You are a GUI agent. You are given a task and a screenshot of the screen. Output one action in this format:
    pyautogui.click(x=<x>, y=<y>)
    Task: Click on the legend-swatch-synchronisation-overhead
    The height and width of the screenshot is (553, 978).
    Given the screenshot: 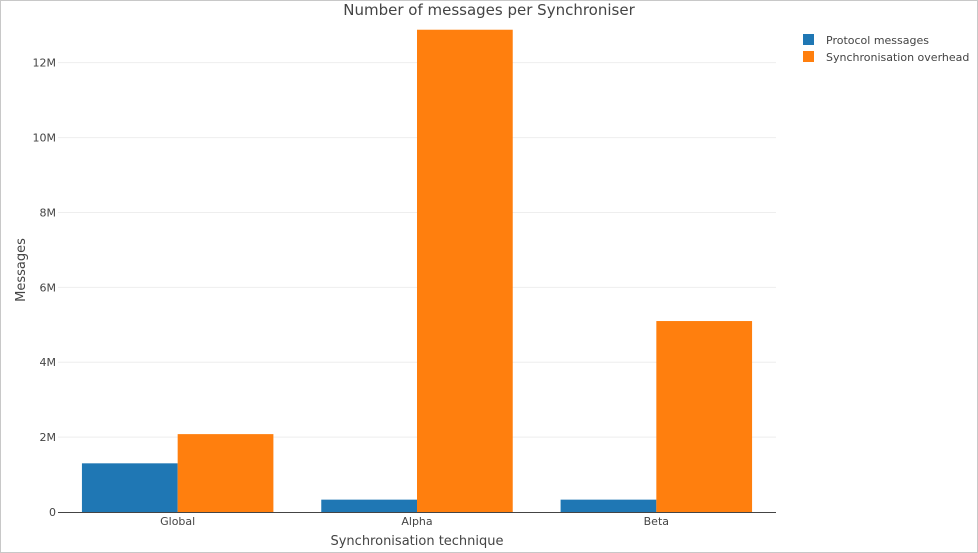 What is the action you would take?
    pyautogui.click(x=808, y=56)
    